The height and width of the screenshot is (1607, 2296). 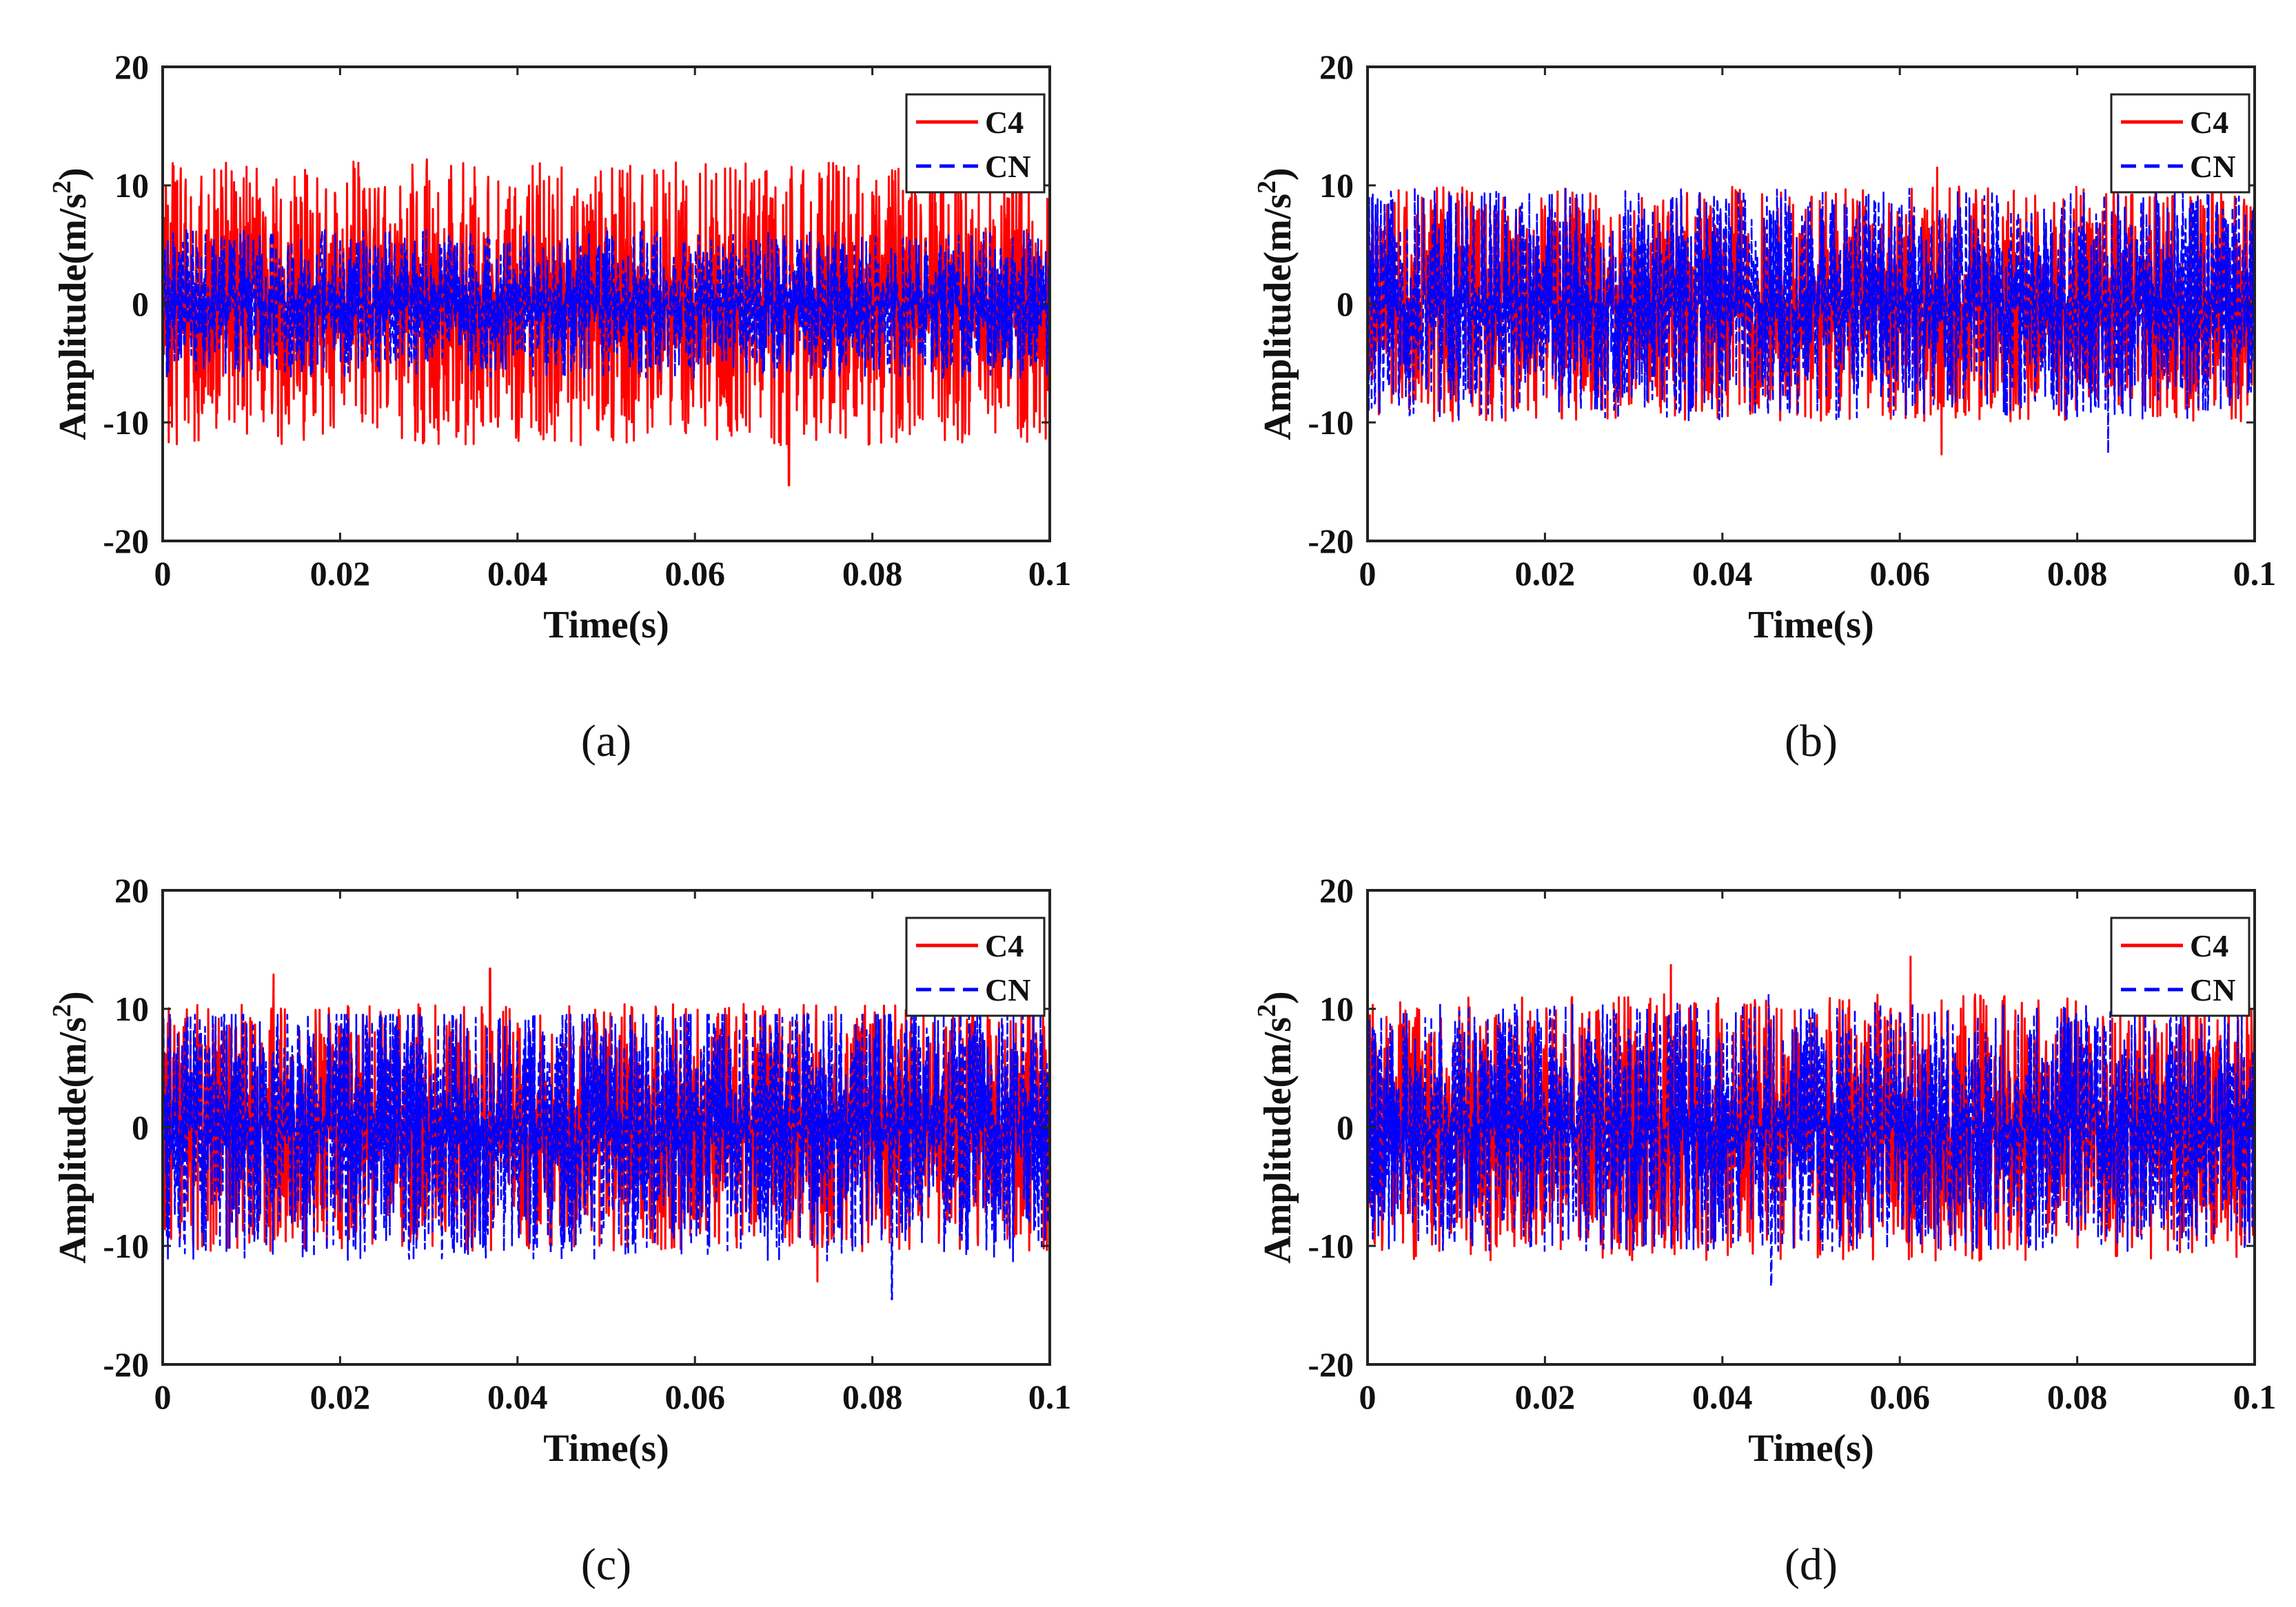 I want to click on panel-a-legend-label-c4: C4, so click(x=1004, y=122).